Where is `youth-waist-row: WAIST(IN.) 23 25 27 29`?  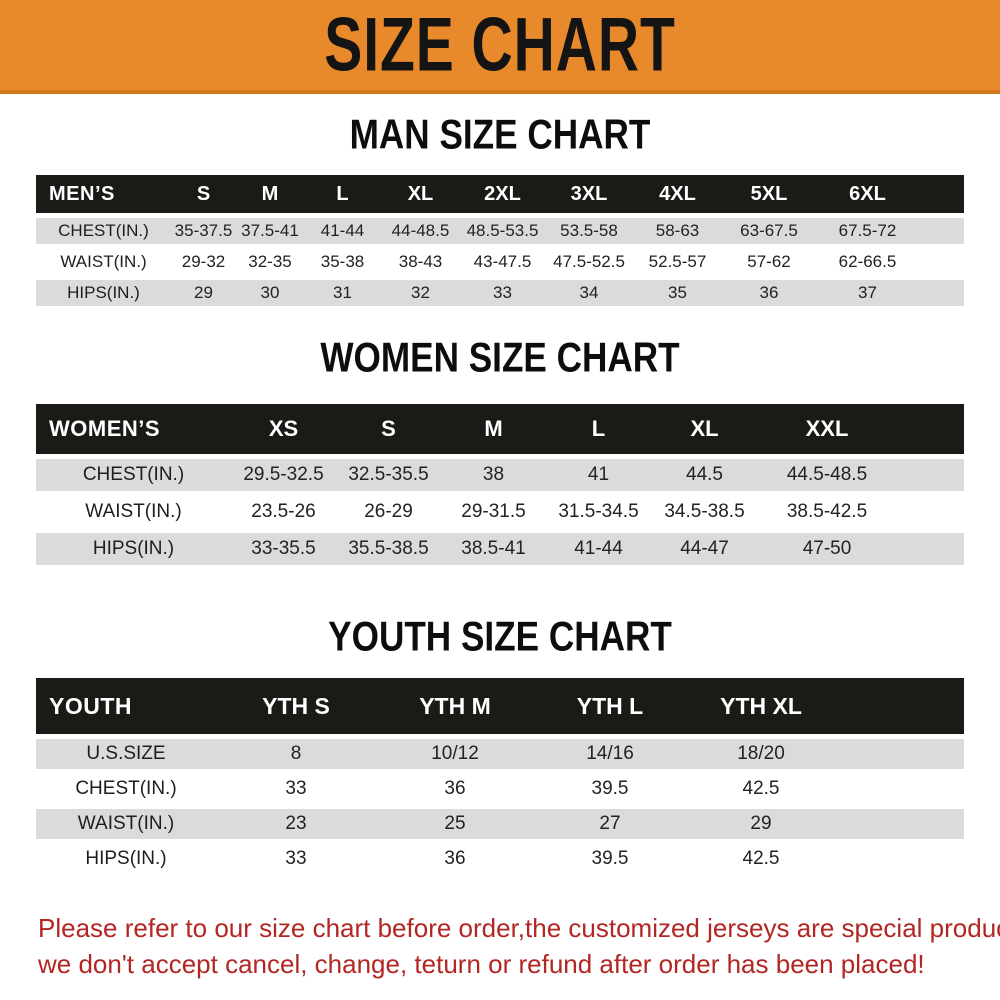 youth-waist-row: WAIST(IN.) 23 25 27 29 is located at coordinates (500, 824).